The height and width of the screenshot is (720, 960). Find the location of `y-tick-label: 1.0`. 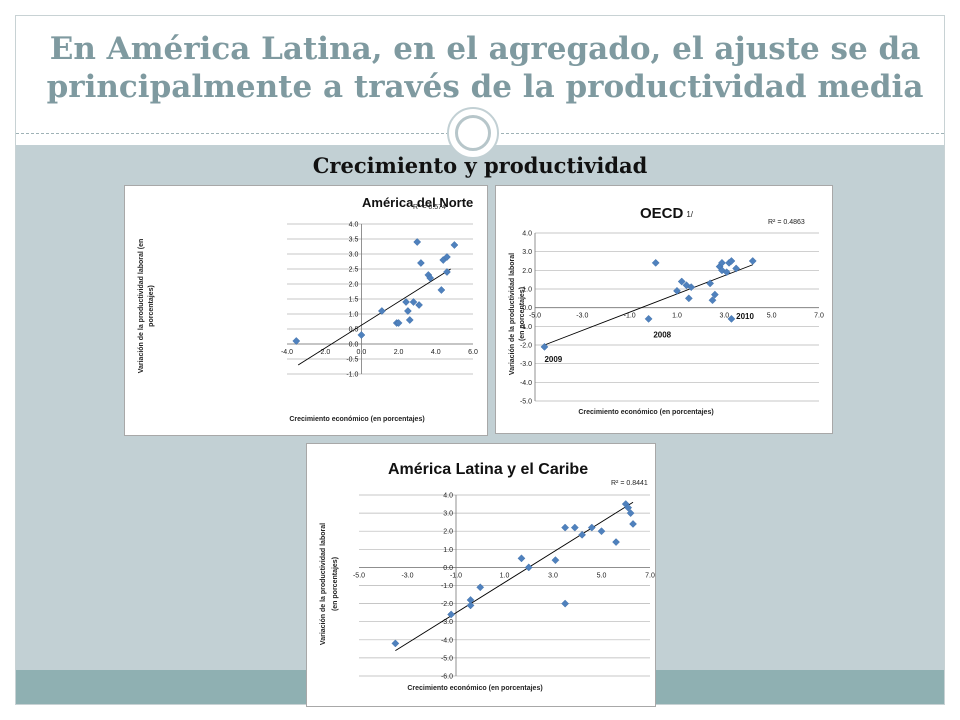

y-tick-label: 1.0 is located at coordinates (354, 315).